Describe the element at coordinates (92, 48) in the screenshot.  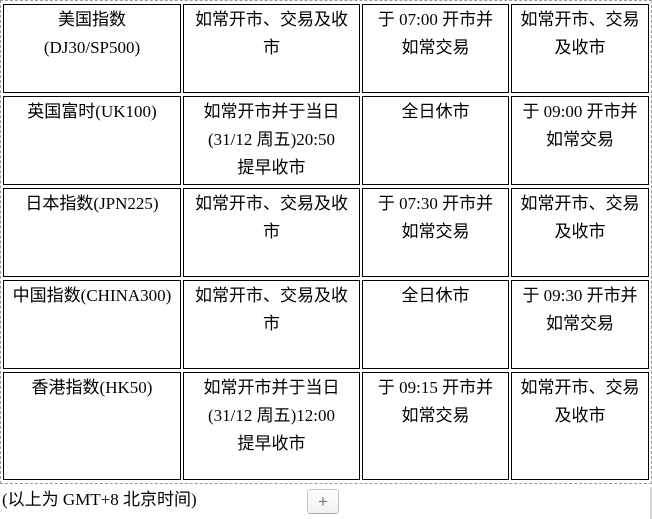
I see `instrument-cell: 美国指数 (DJ30/SP500)` at that location.